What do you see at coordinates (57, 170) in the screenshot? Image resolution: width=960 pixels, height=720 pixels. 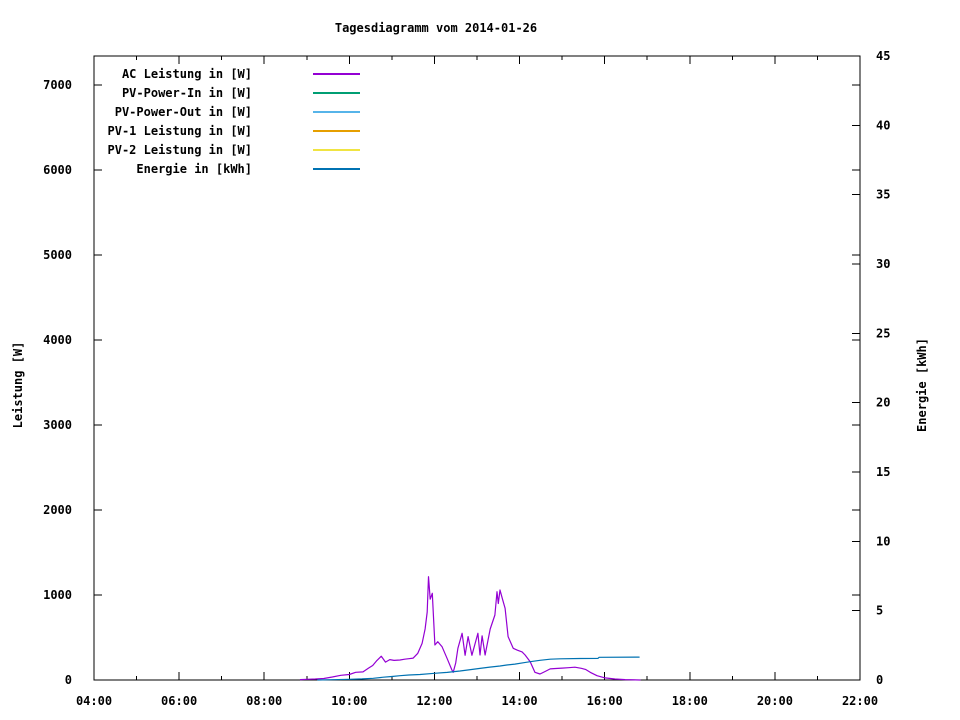 I see `y-tick-label: 6000` at bounding box center [57, 170].